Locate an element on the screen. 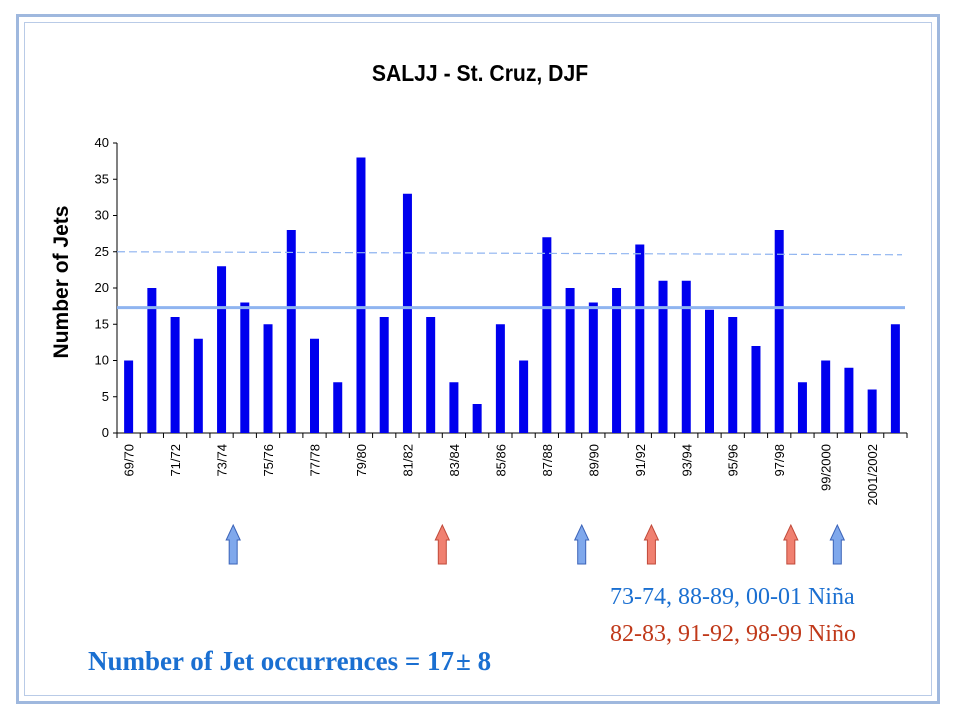  x-tick-label: 91/92 is located at coordinates (640, 460).